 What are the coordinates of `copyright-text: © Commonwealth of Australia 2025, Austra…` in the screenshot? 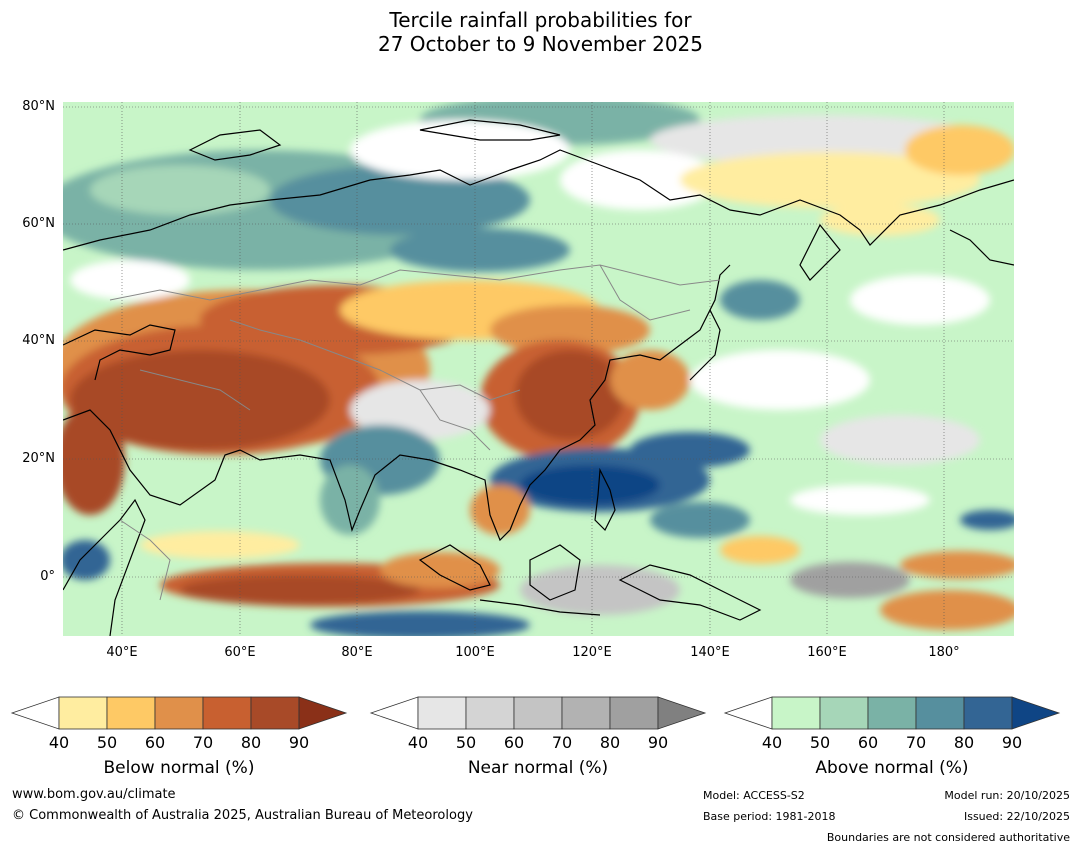 It's located at (242, 815).